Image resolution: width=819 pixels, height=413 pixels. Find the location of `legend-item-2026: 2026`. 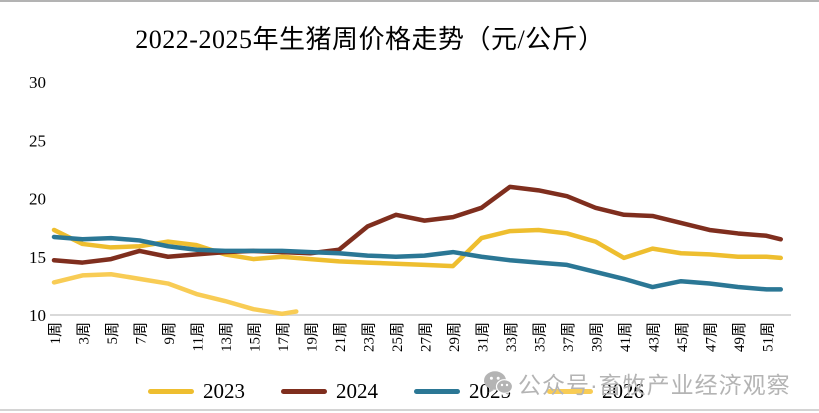

legend-item-2026: 2026 is located at coordinates (595, 391).